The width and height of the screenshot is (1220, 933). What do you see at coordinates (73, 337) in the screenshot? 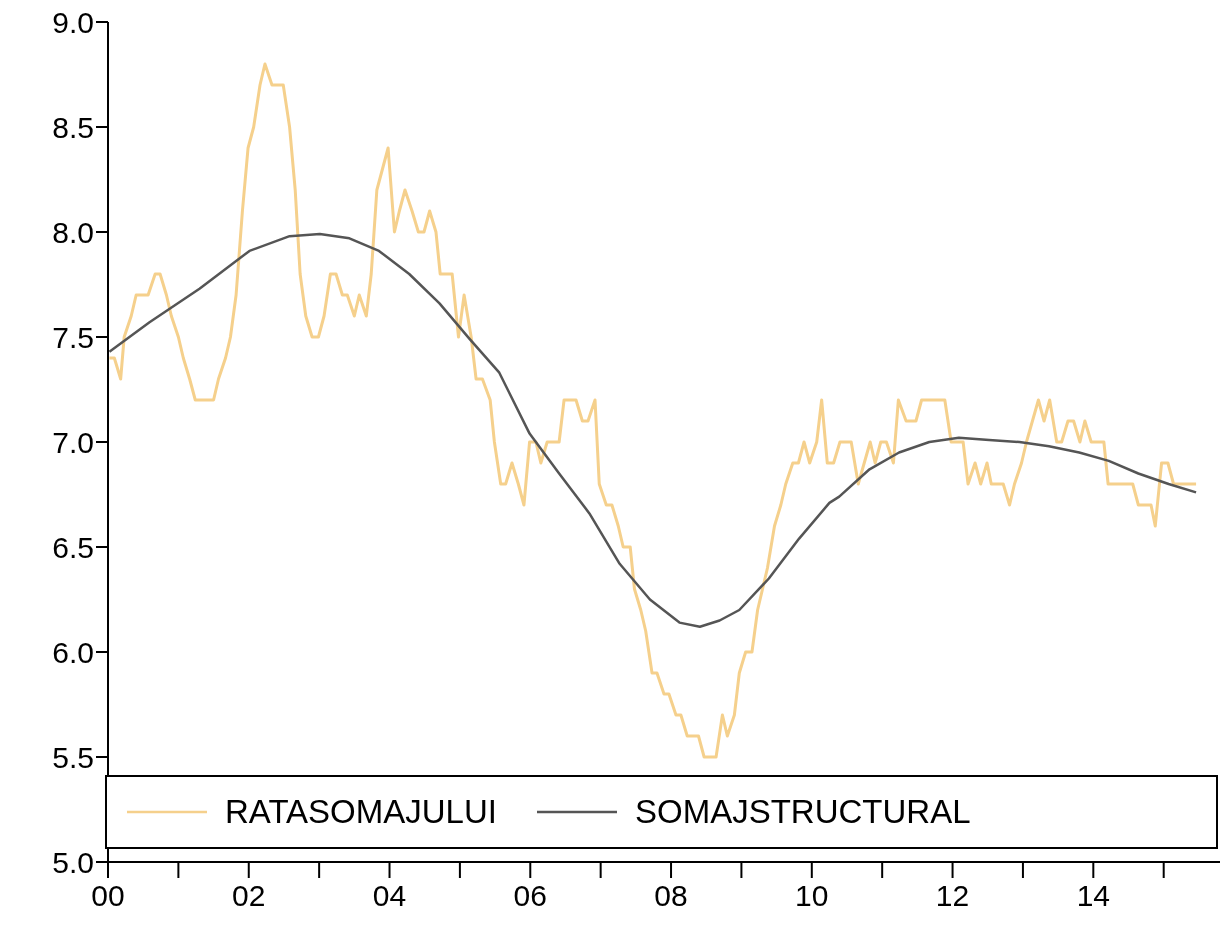
I see `y-tick-label: 7.5` at bounding box center [73, 337].